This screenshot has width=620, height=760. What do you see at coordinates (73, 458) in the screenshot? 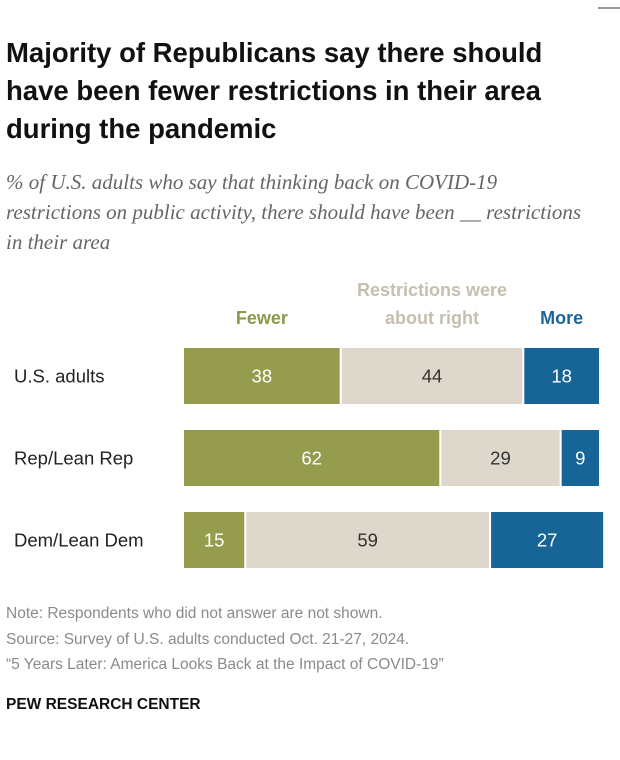
I see `category-label: Rep/Lean Rep` at bounding box center [73, 458].